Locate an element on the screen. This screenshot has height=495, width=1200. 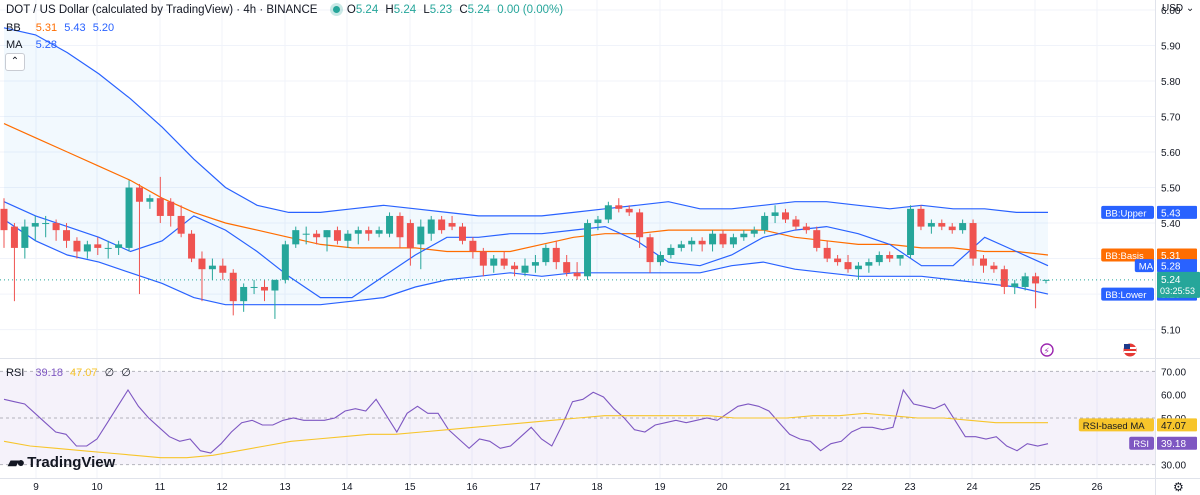
date-tick-label: 14 is located at coordinates (347, 487).